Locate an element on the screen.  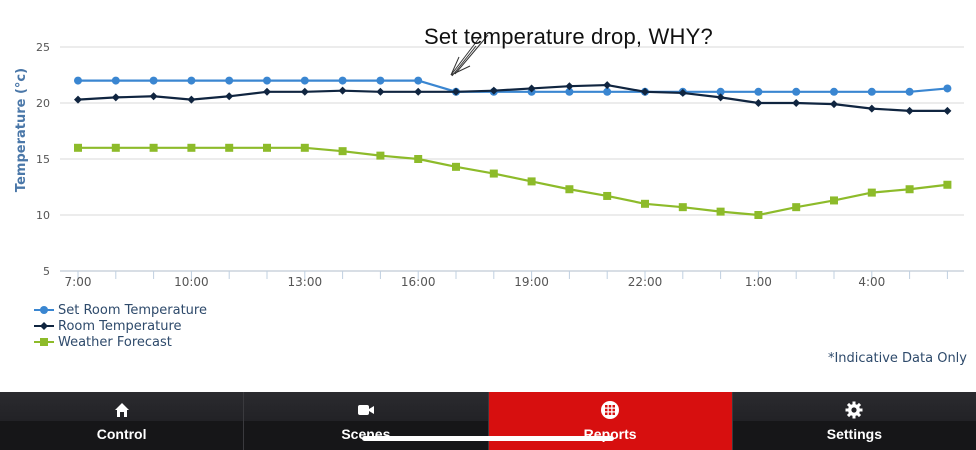
legend-item-weather-forecast: Weather Forecast is located at coordinates (120, 342).